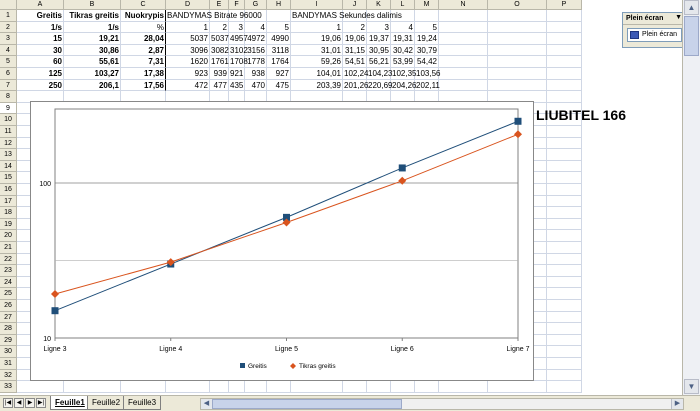 This screenshot has height=411, width=700. I want to click on row-header-16: 16, so click(8, 190).